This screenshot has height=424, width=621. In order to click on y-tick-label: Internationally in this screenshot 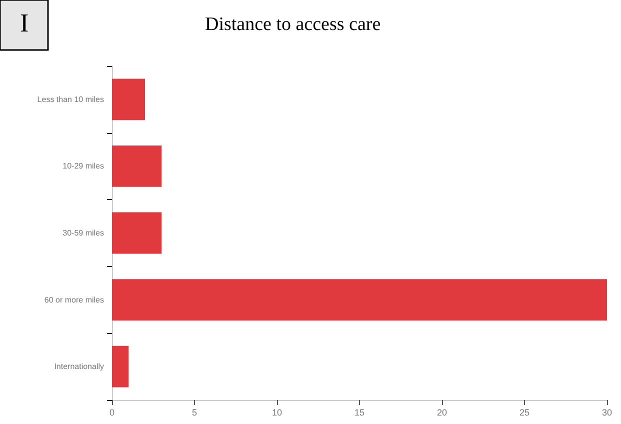, I will do `click(79, 367)`.